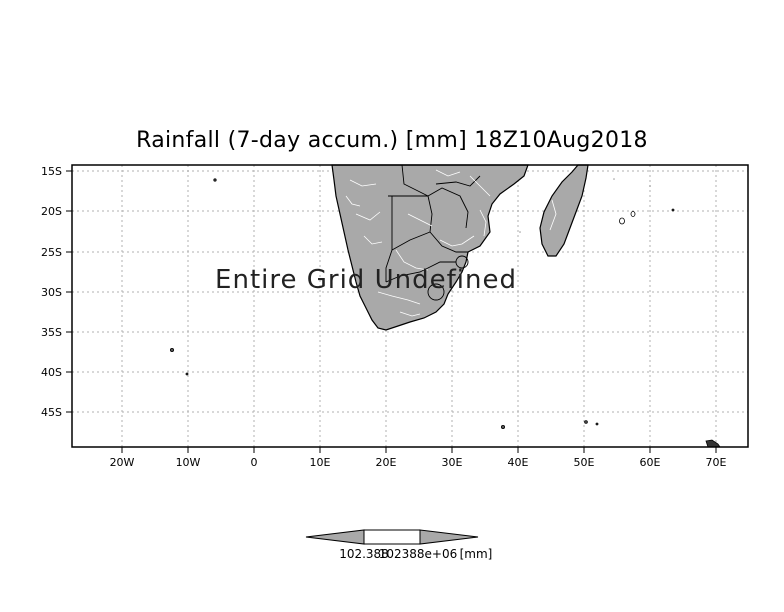 This screenshot has width=784, height=612. Describe the element at coordinates (392, 537) in the screenshot. I see `colorbar-swatch` at that location.